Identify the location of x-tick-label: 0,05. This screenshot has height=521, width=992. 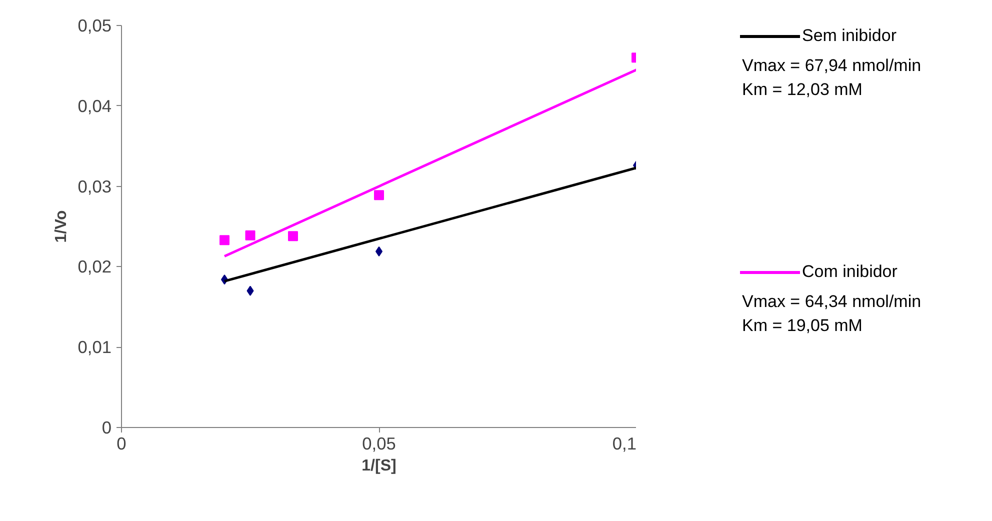
(379, 444).